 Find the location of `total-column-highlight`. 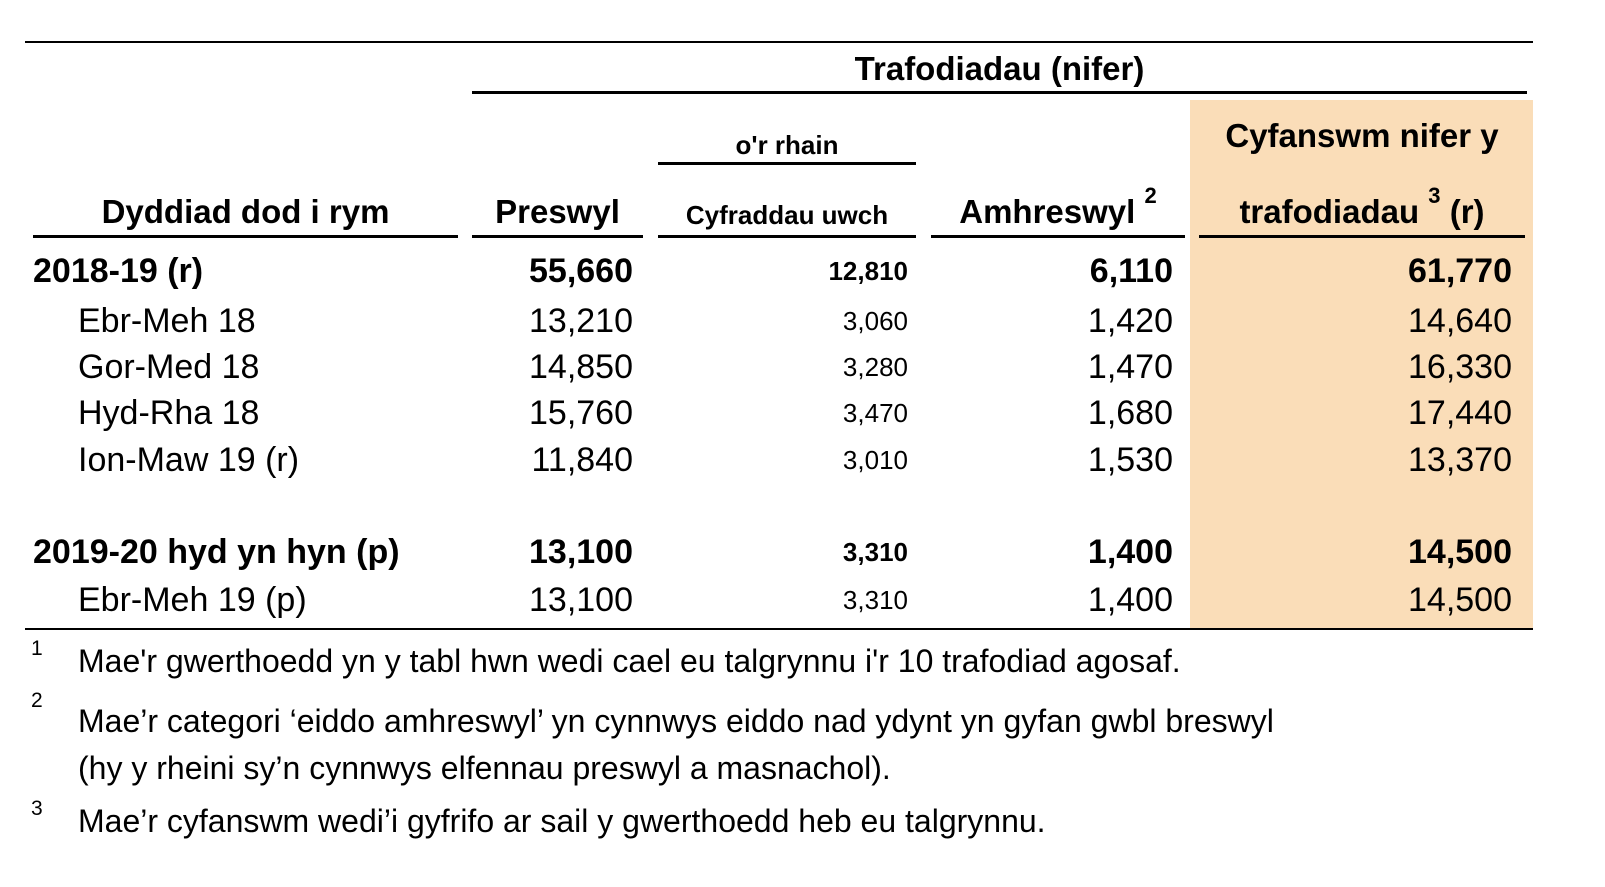

total-column-highlight is located at coordinates (1361, 364).